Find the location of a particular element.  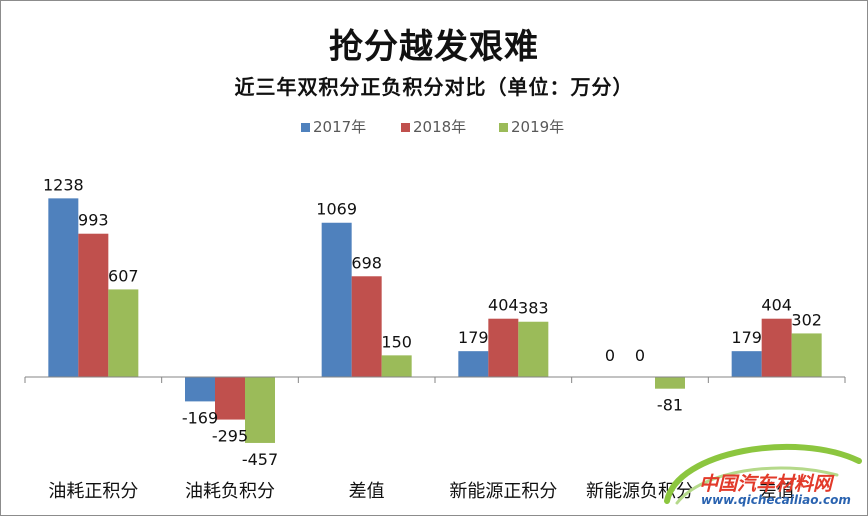

chart-subtitle: 近三年双积分正负积分对比（单位：万分） is located at coordinates (434, 87).